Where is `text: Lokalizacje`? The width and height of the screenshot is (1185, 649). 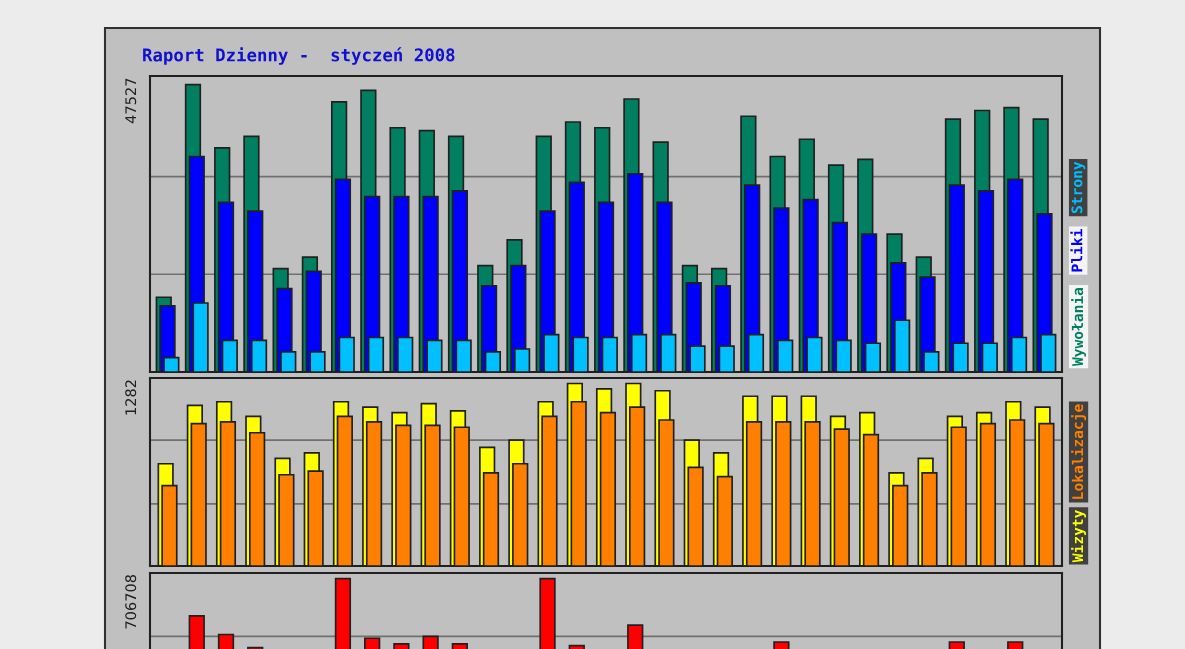
text: Lokalizacje is located at coordinates (1078, 451).